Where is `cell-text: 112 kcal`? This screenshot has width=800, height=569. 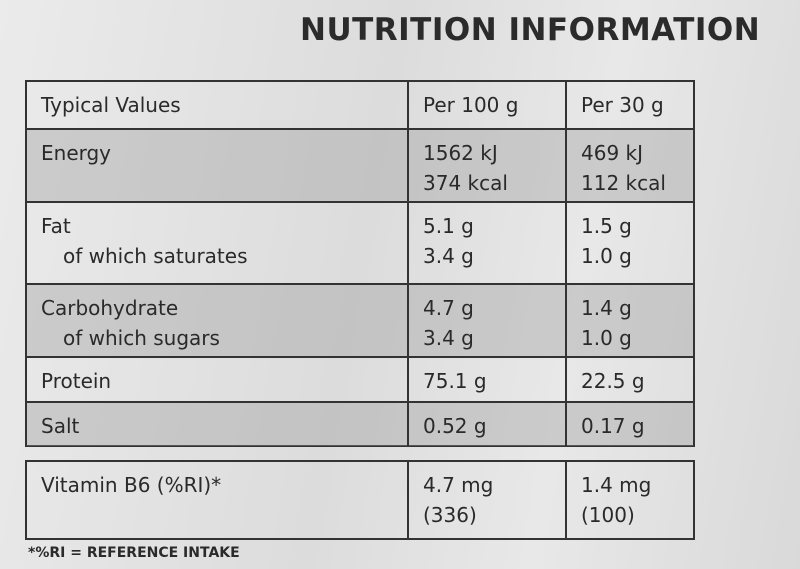
cell-text: 112 kcal is located at coordinates (623, 183).